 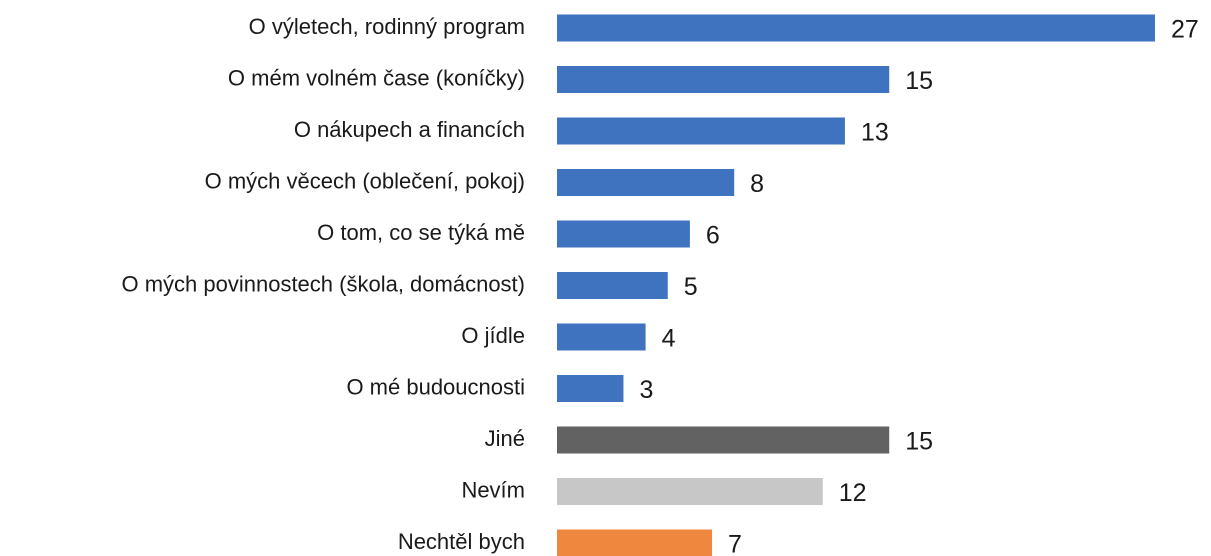 What do you see at coordinates (646, 390) in the screenshot?
I see `value-label: 3` at bounding box center [646, 390].